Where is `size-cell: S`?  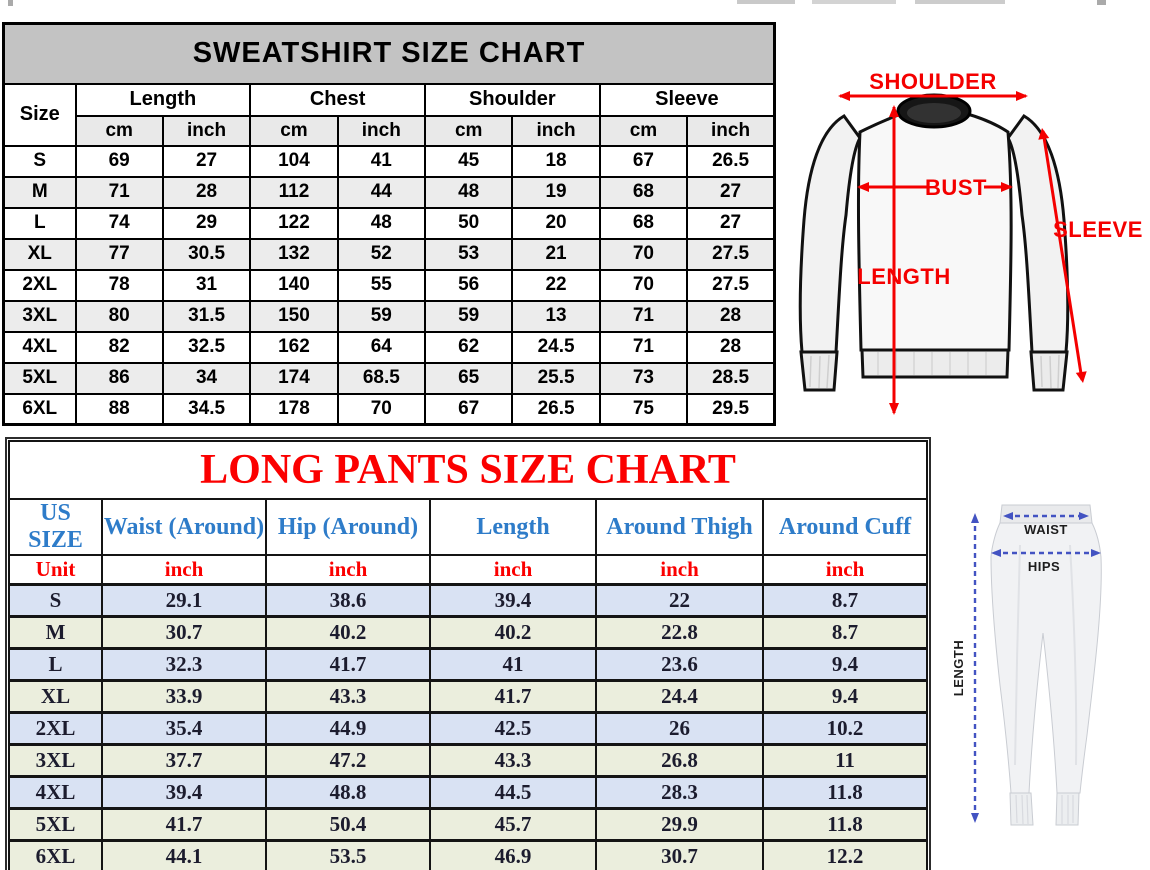 size-cell: S is located at coordinates (55, 600).